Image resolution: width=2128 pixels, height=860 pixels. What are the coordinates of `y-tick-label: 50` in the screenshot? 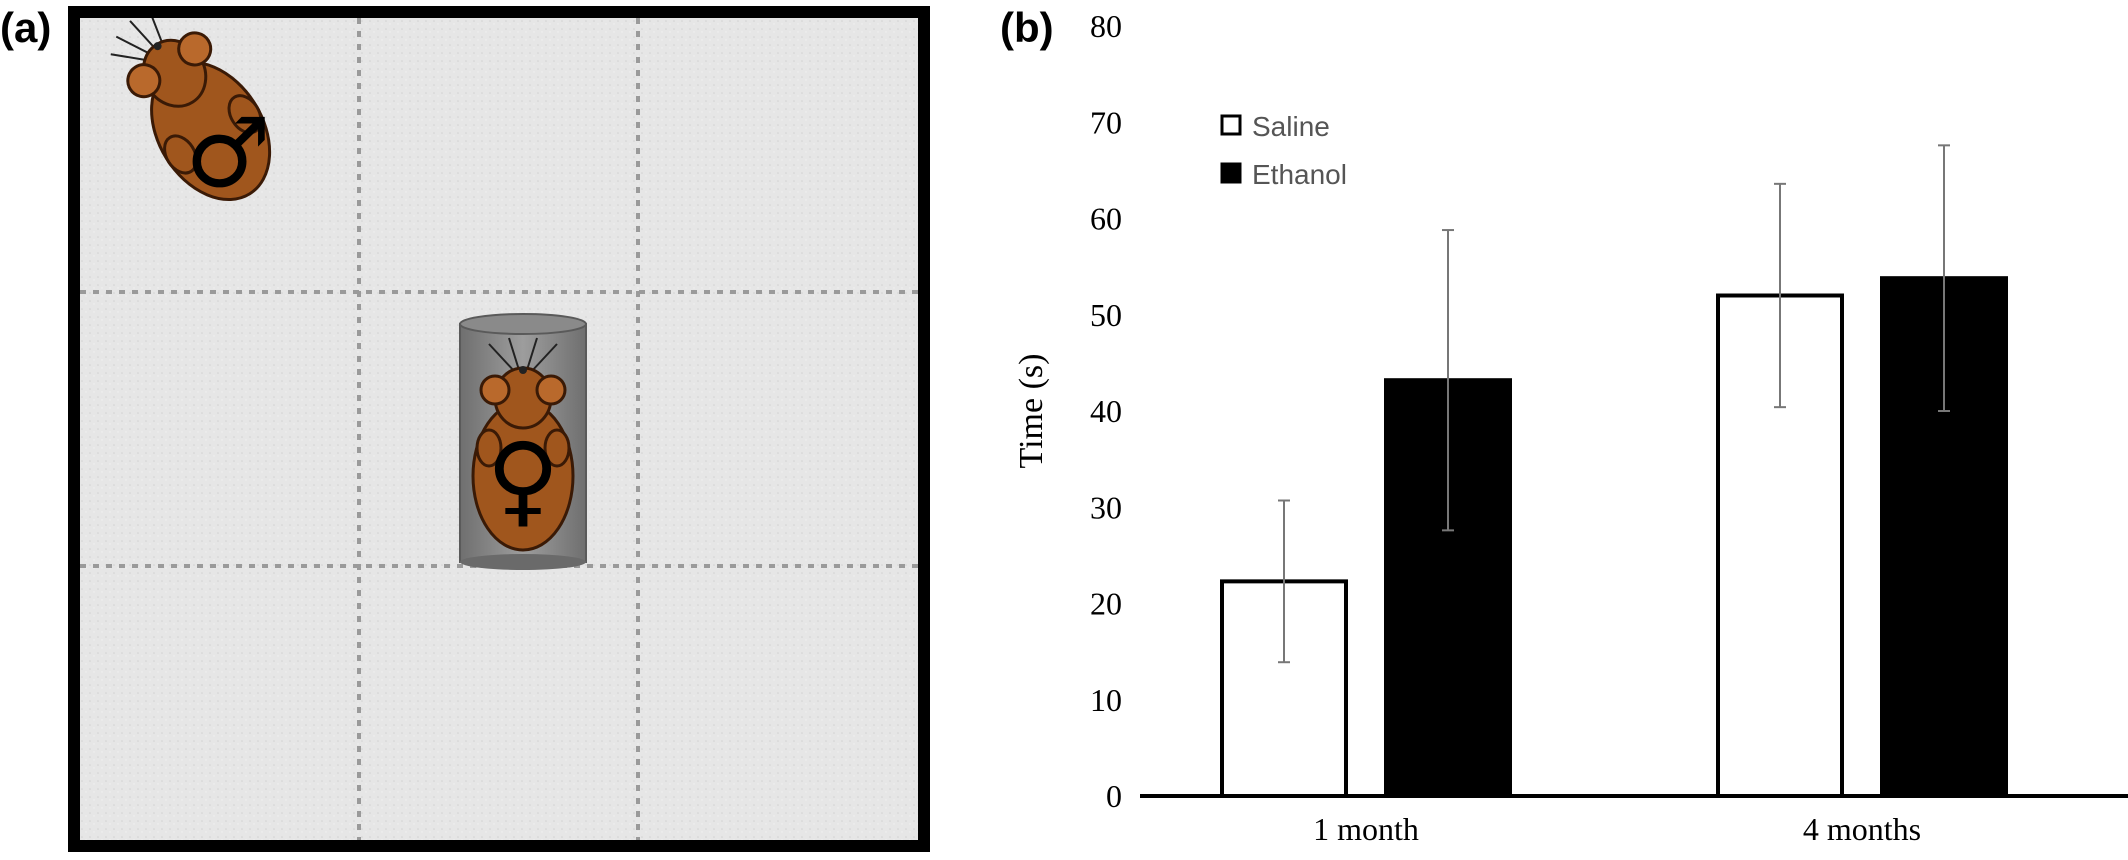 It's located at (1106, 315).